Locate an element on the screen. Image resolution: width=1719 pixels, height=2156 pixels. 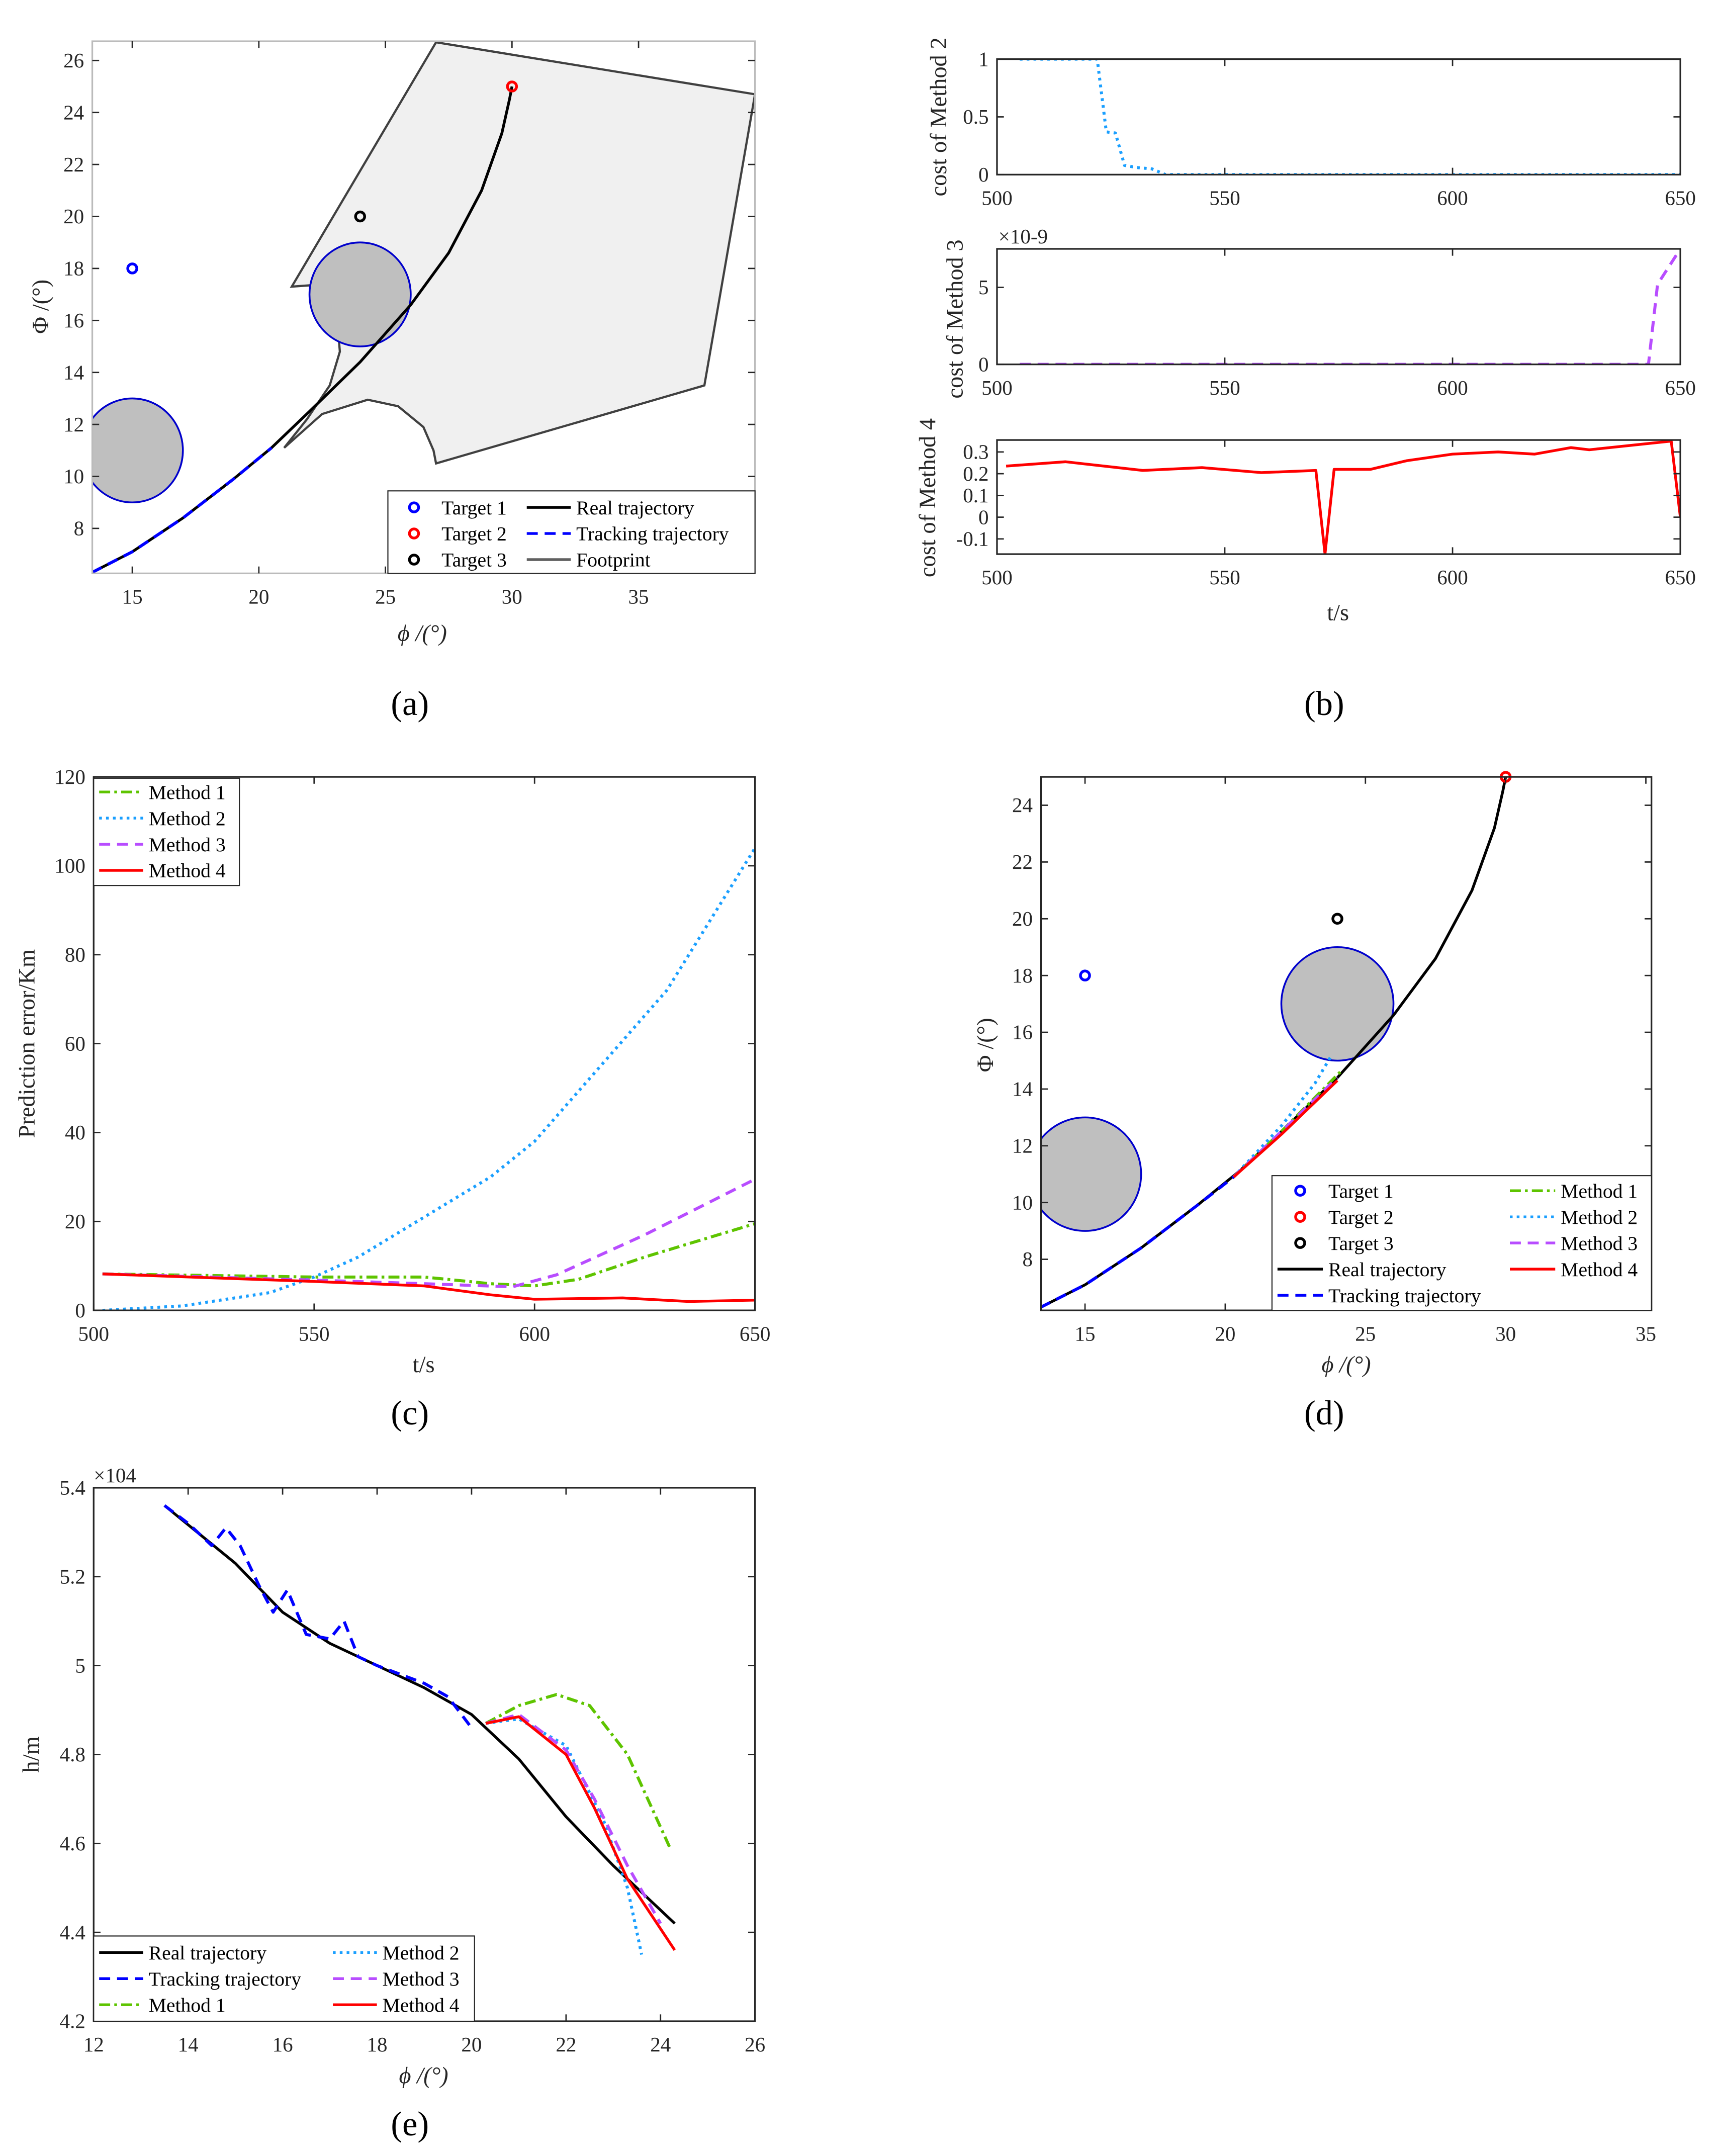
panel-label-e: (e) is located at coordinates (410, 2124).